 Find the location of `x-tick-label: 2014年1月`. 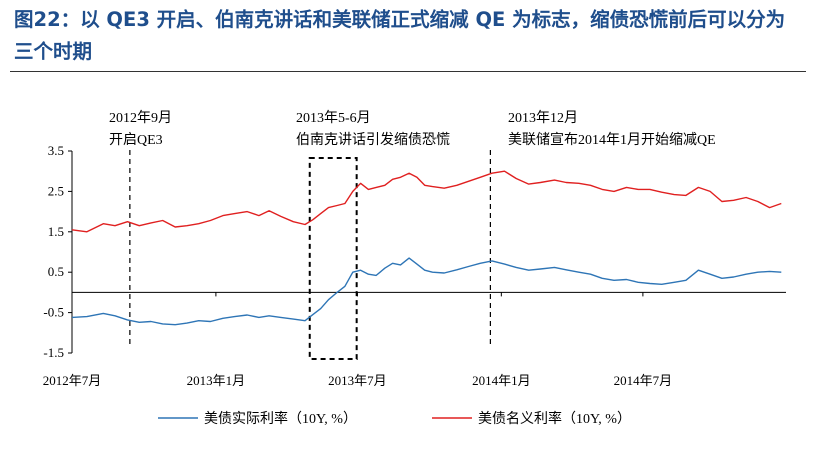

x-tick-label: 2014年1月 is located at coordinates (501, 380).